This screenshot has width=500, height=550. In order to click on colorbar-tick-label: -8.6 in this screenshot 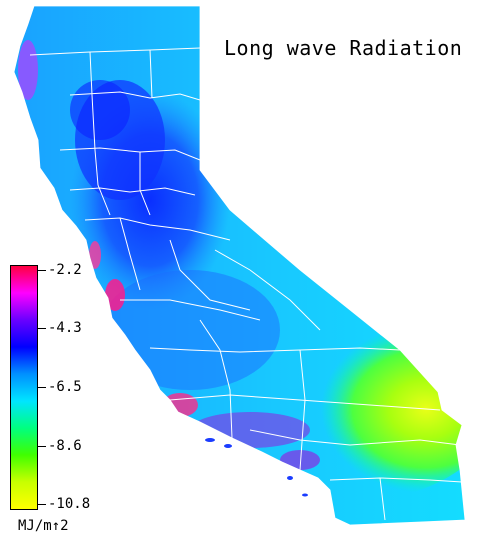, I will do `click(65, 446)`.